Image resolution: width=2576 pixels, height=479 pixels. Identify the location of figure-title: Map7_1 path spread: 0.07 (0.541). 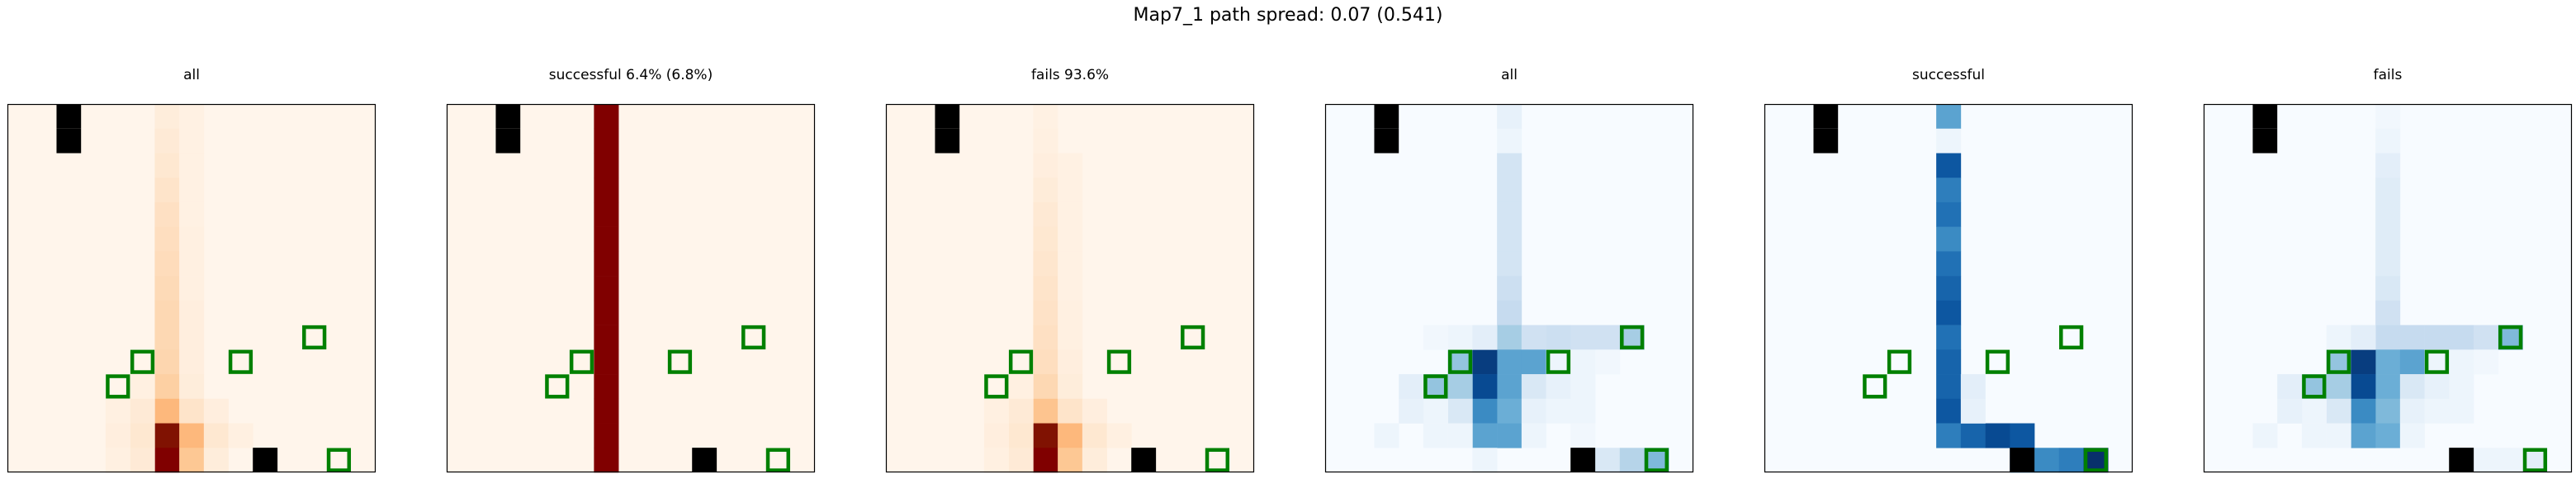
(1288, 16).